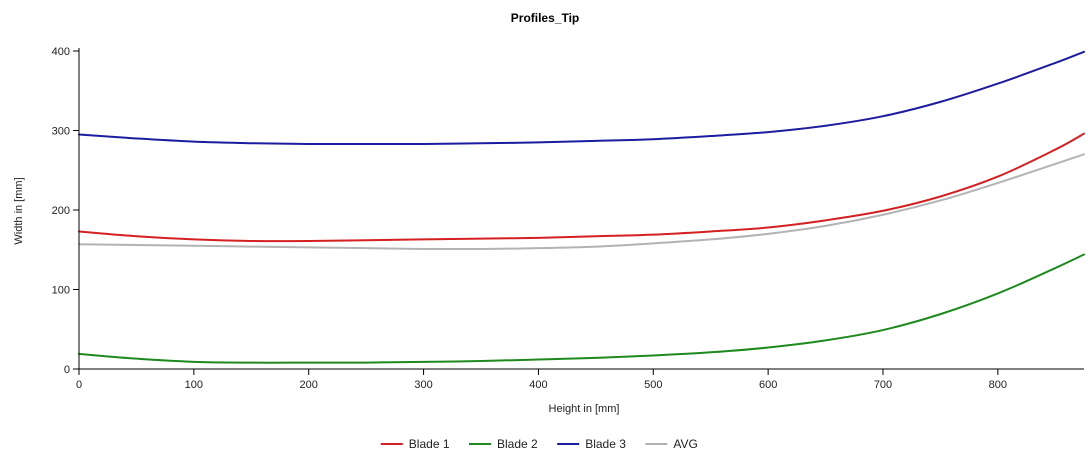  I want to click on y-tick-label: 300, so click(61, 132).